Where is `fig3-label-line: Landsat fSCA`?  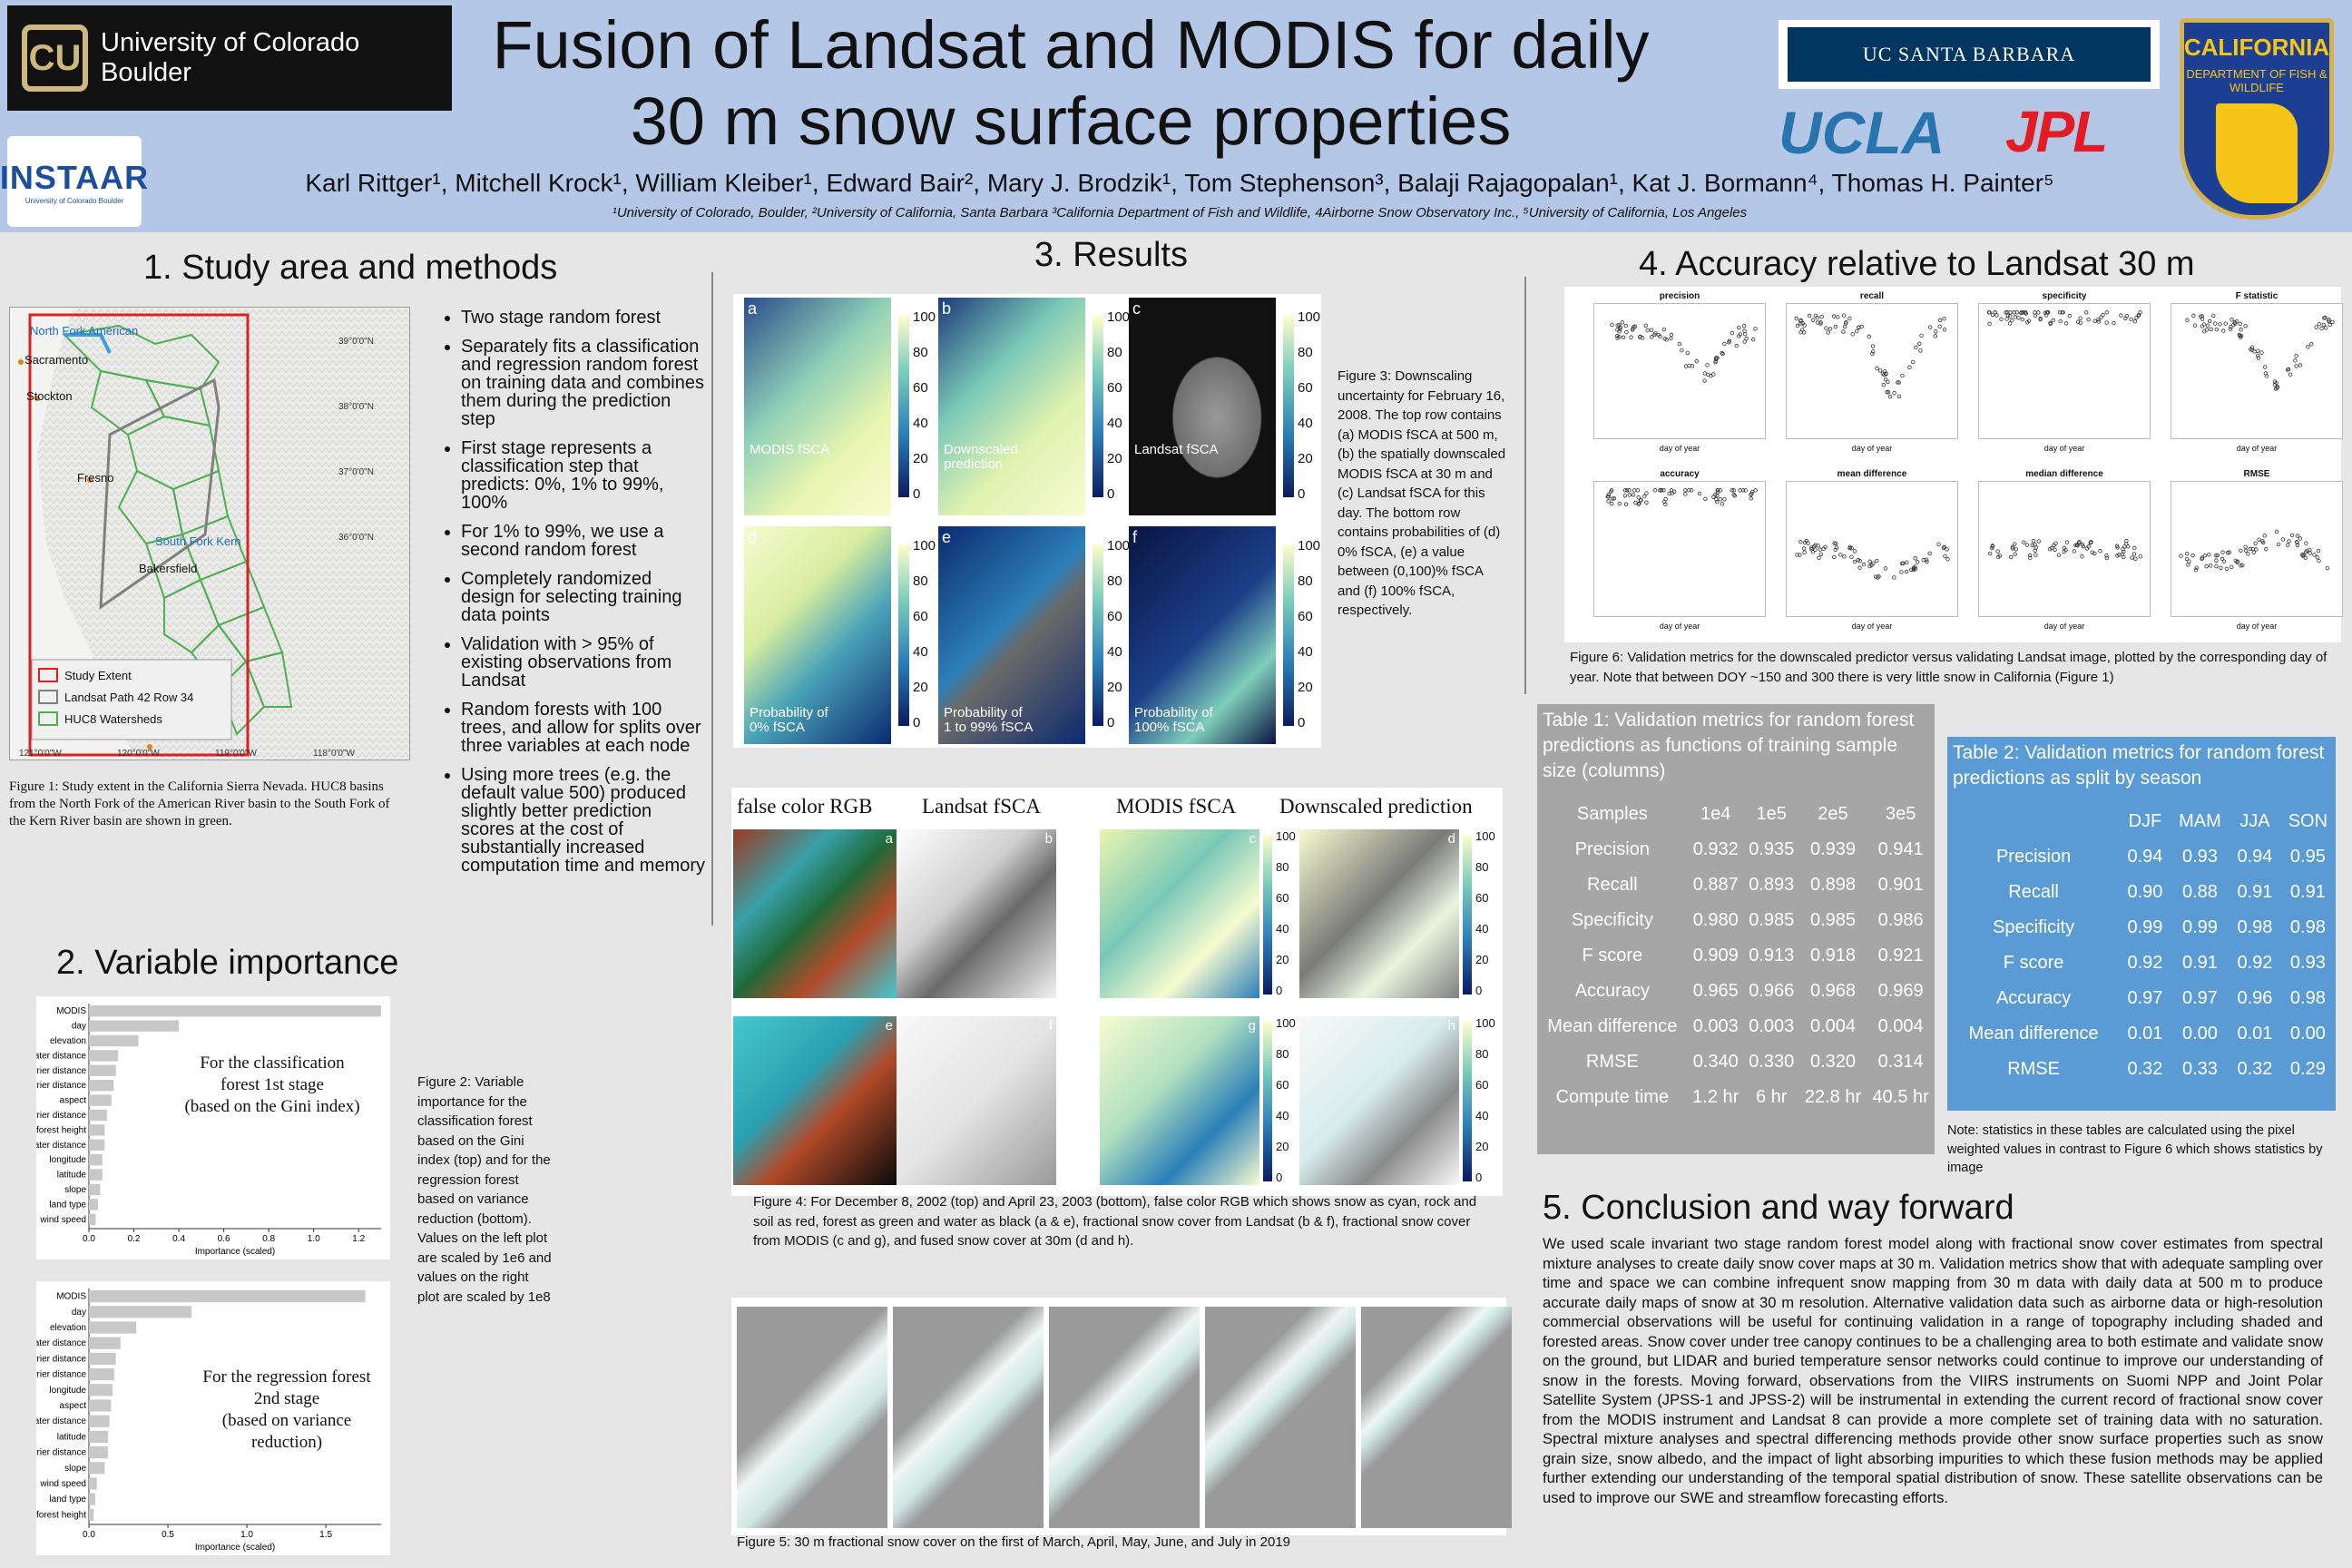
fig3-label-line: Landsat fSCA is located at coordinates (1176, 449).